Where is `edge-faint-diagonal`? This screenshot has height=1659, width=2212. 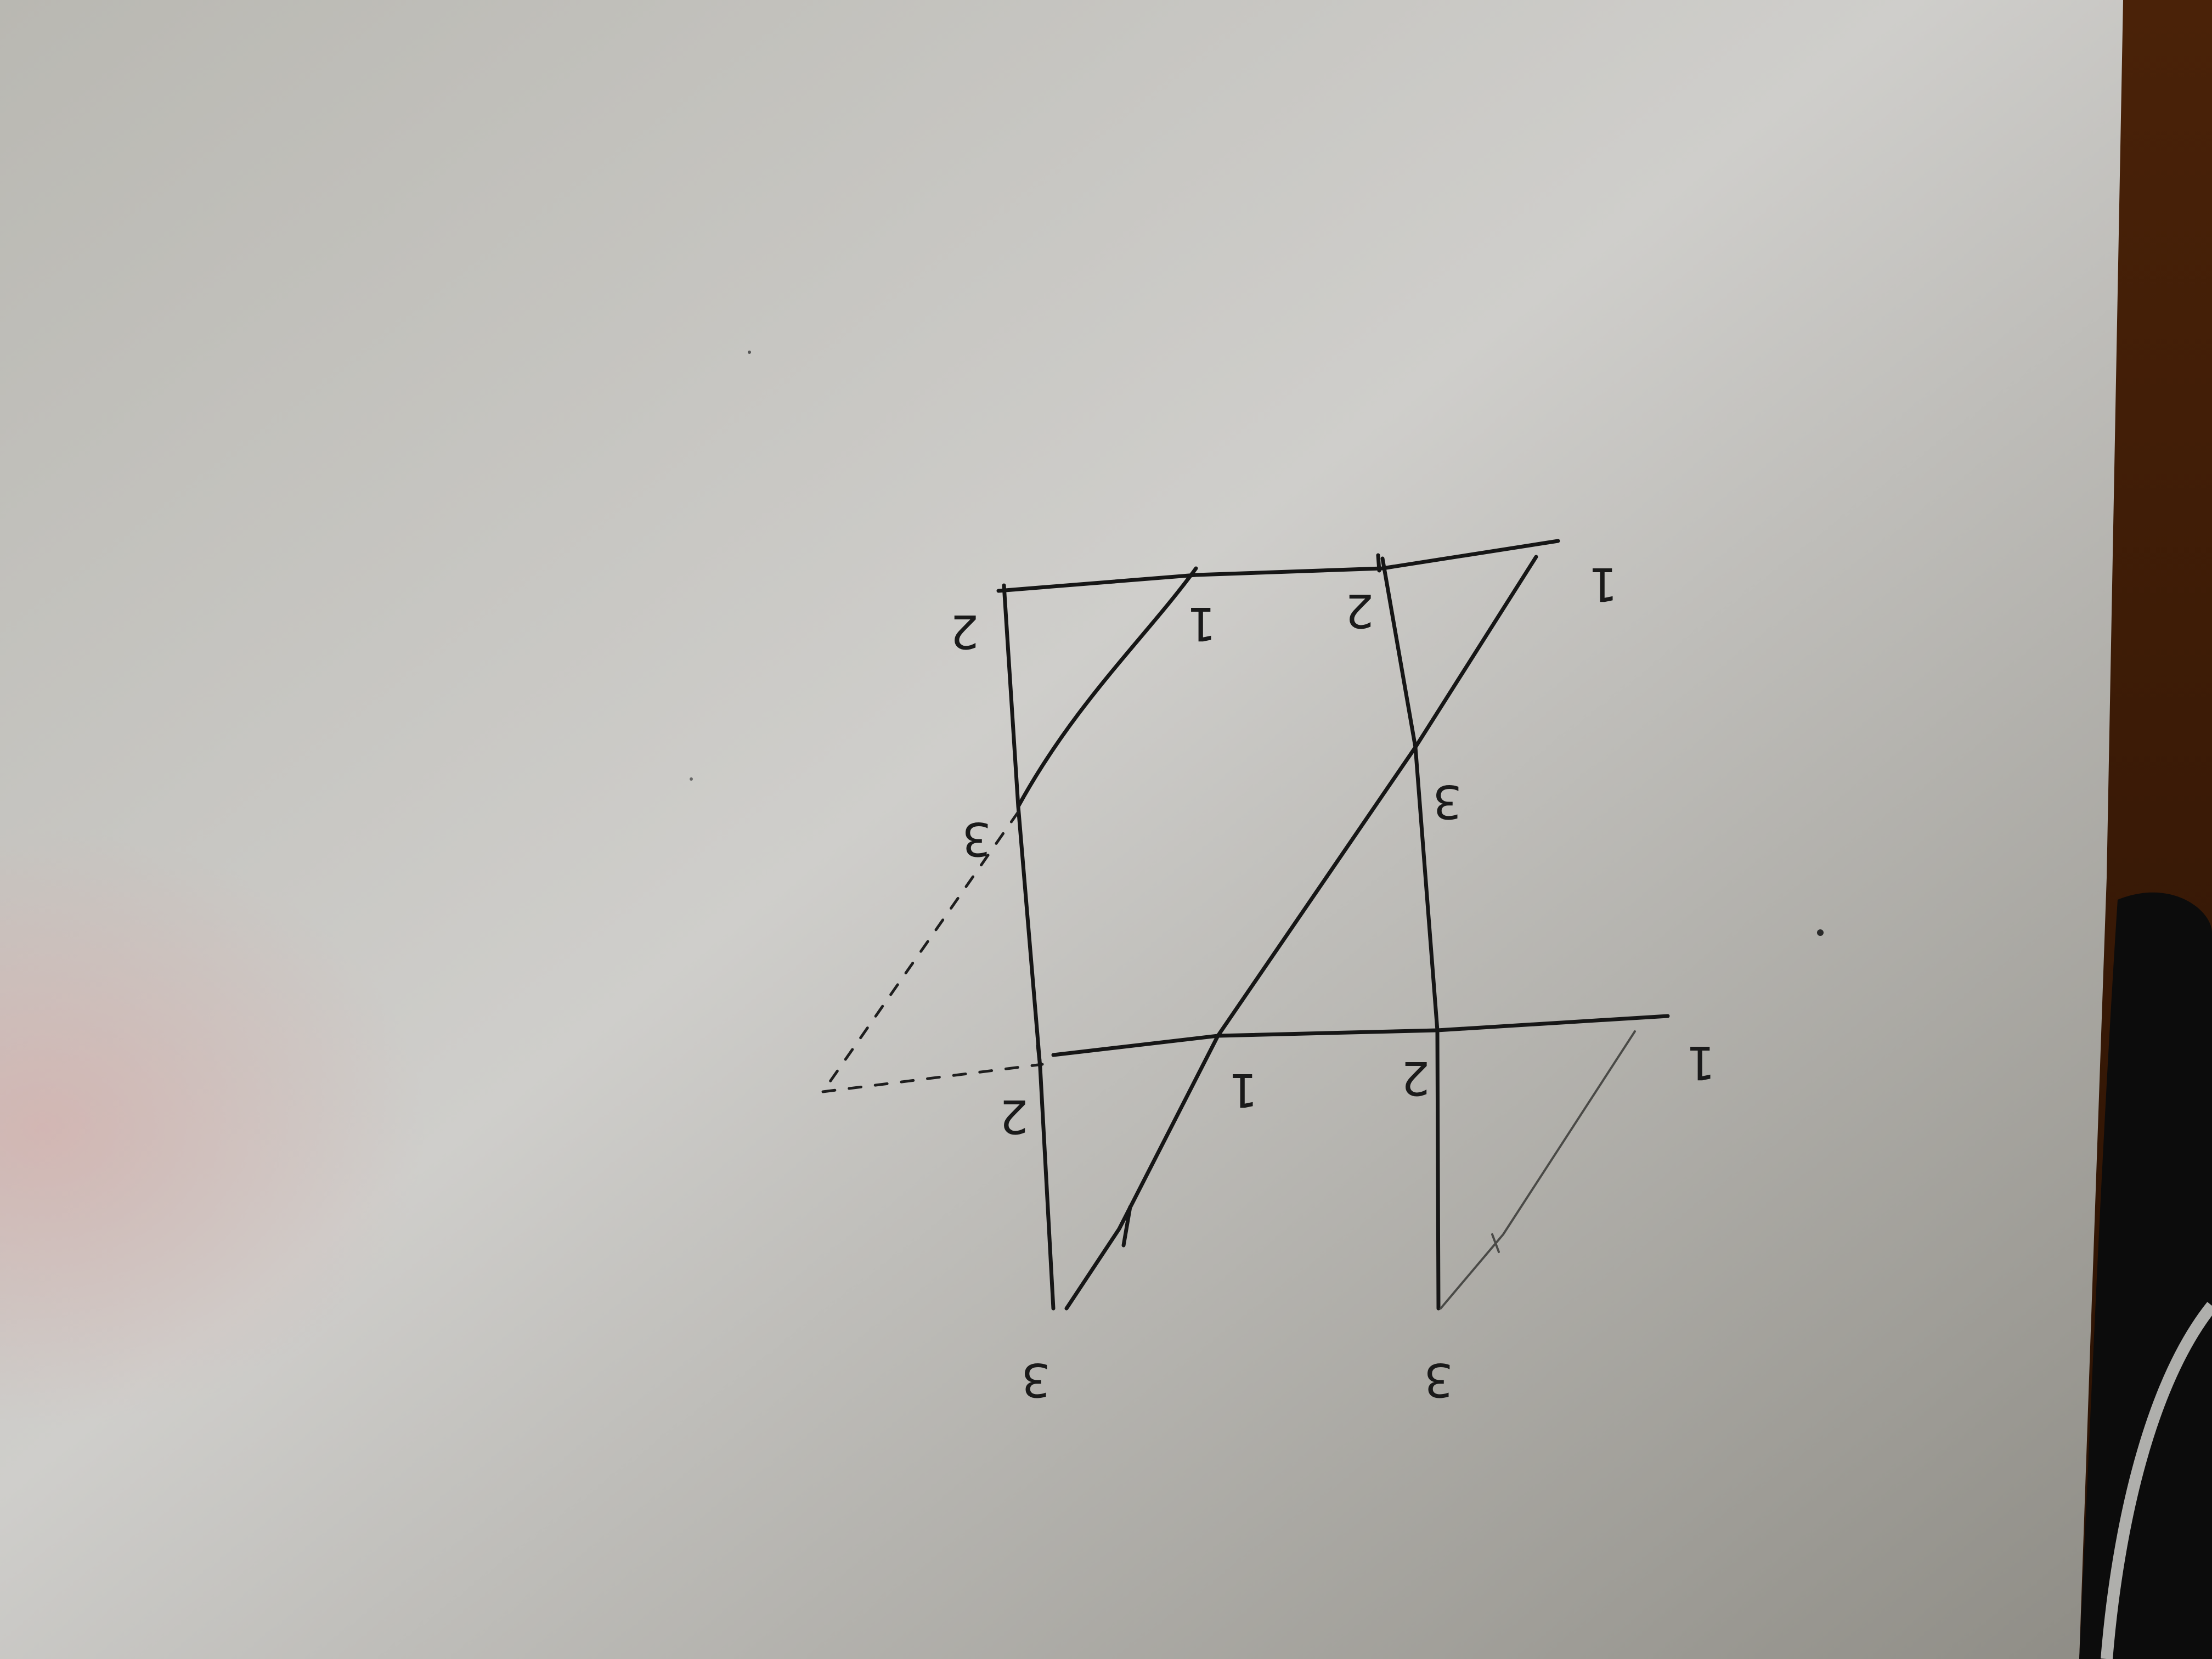
edge-faint-diagonal is located at coordinates (1538, 1170).